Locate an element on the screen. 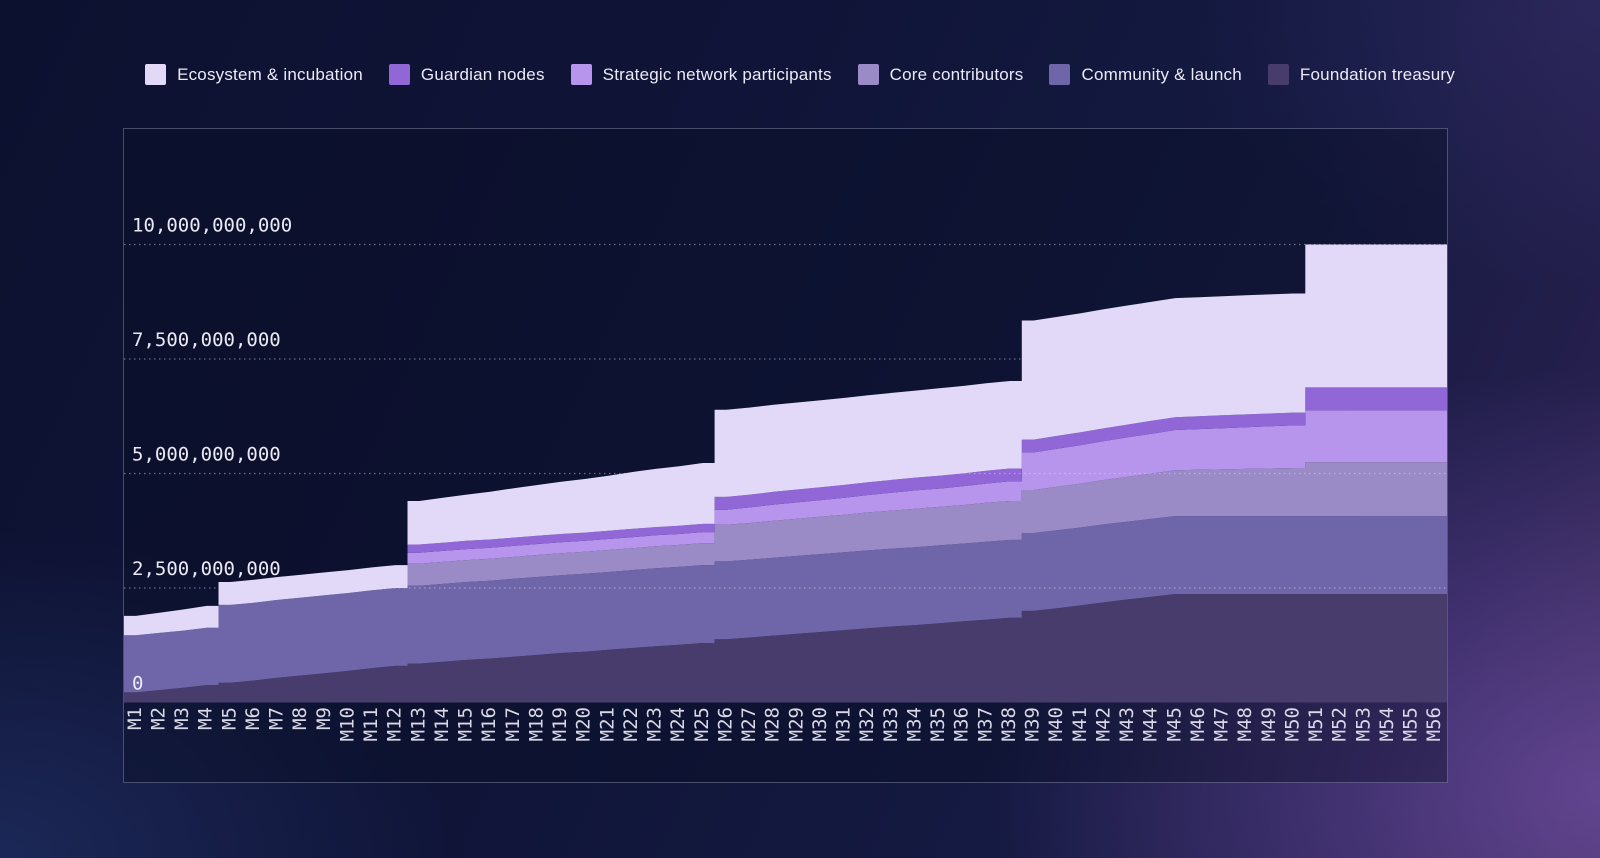  x-axis-tick-label-m32: M32 is located at coordinates (867, 724).